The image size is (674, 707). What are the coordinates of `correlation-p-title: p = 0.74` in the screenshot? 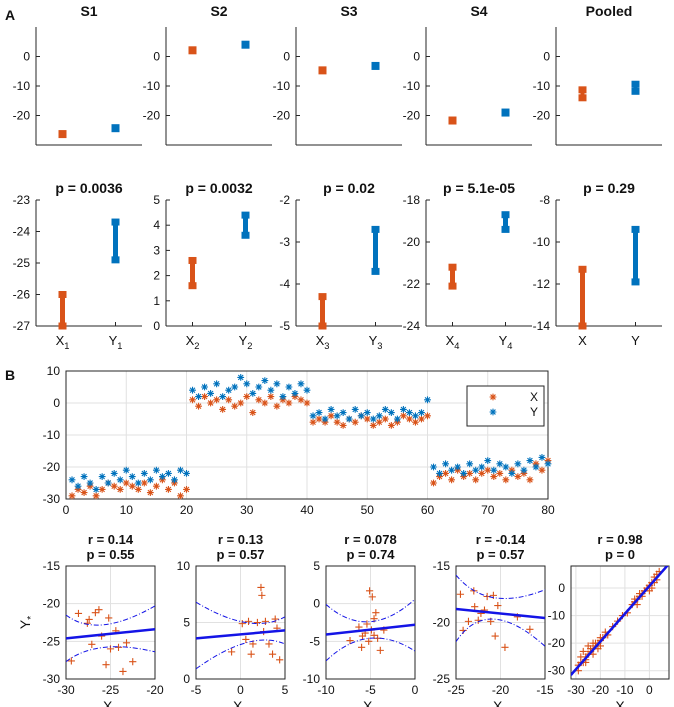 It's located at (370, 554).